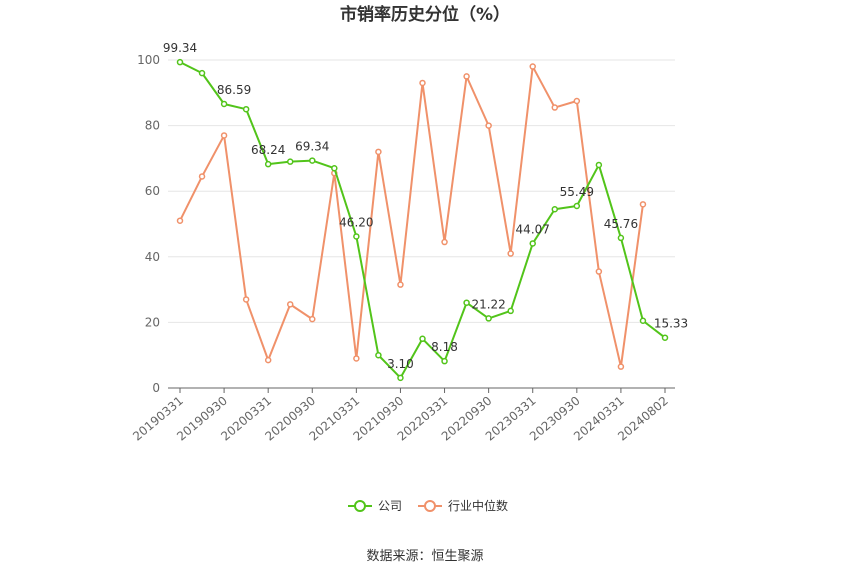 This screenshot has width=850, height=575. What do you see at coordinates (268, 150) in the screenshot?
I see `data-label: 68.24` at bounding box center [268, 150].